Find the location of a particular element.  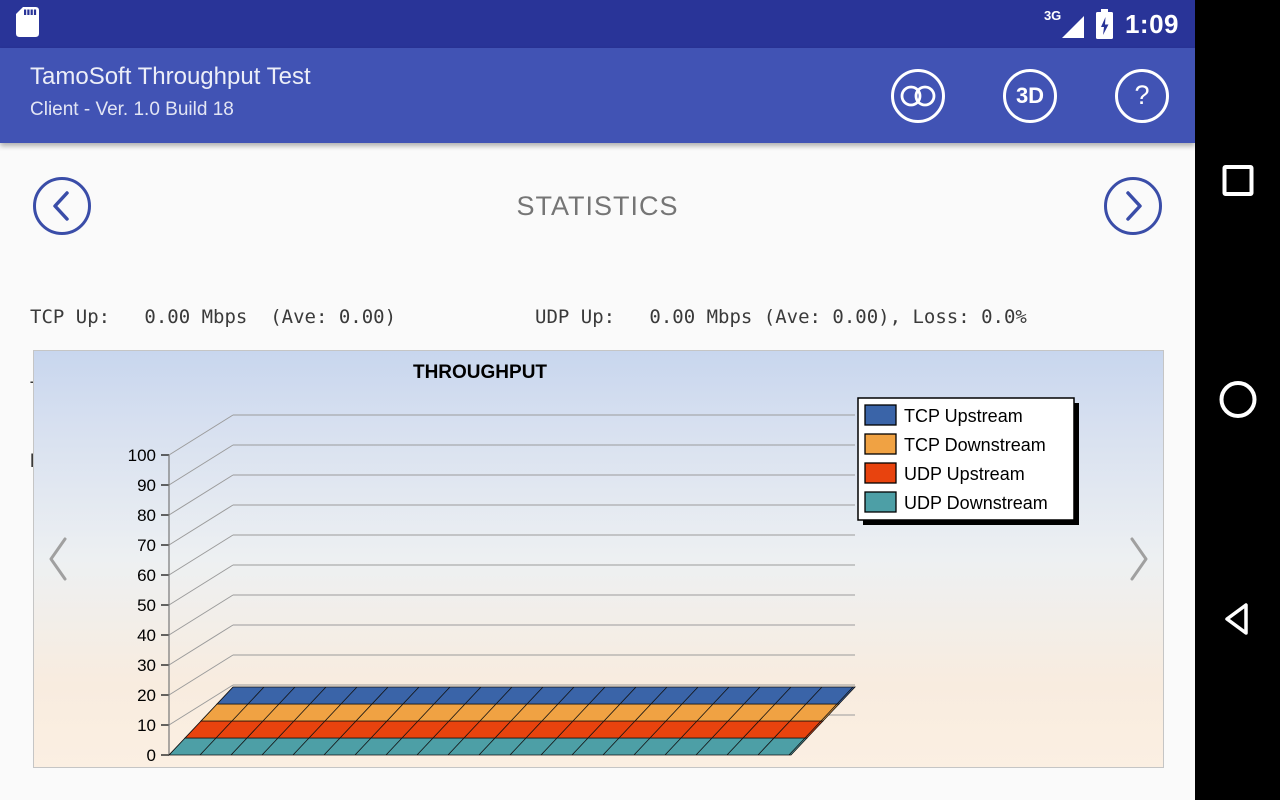

back-button is located at coordinates (1238, 621).